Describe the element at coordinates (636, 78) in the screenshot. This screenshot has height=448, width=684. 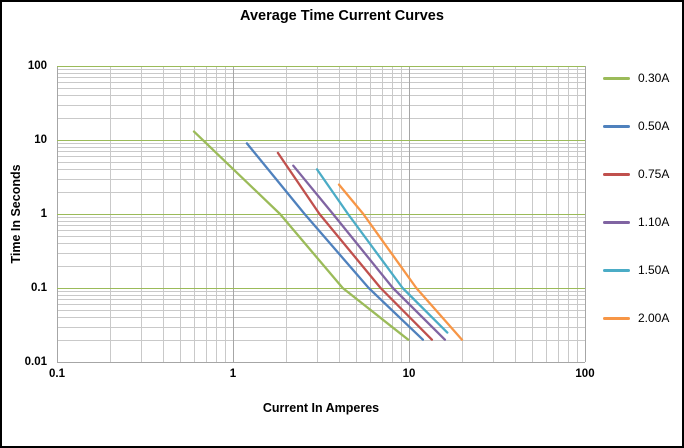
I see `legend-item-0.30A: 0.30A` at that location.